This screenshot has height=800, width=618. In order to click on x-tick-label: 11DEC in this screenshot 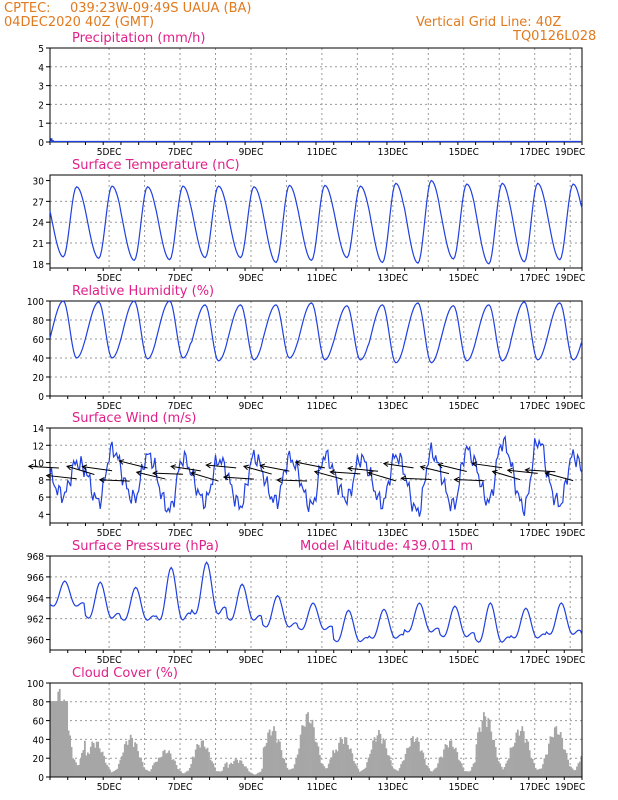, I will do `click(322, 533)`.